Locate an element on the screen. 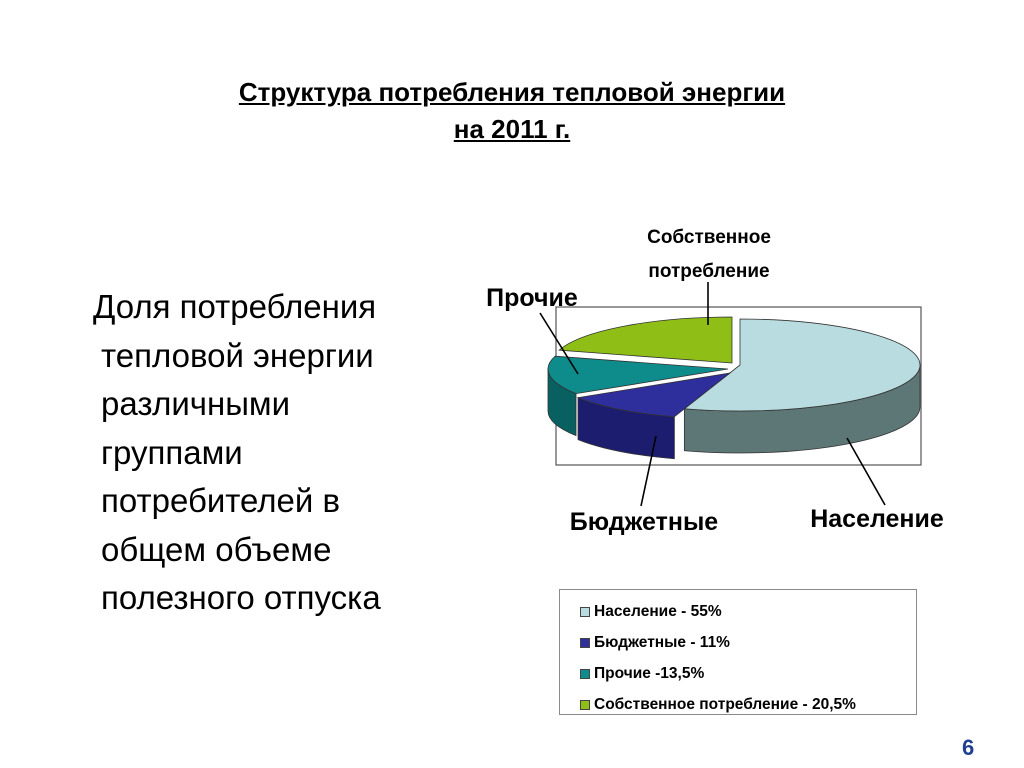 This screenshot has height=768, width=1024. legend-label: Собственное потребление - 20,5% is located at coordinates (725, 704).